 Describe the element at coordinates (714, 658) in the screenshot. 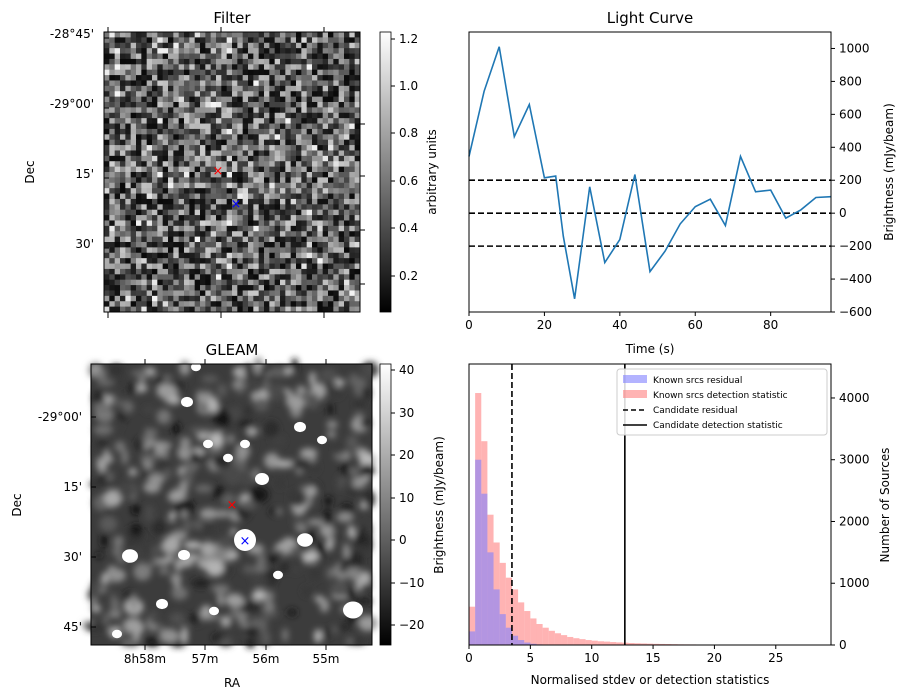

I see `histogram-xtick: 20` at that location.